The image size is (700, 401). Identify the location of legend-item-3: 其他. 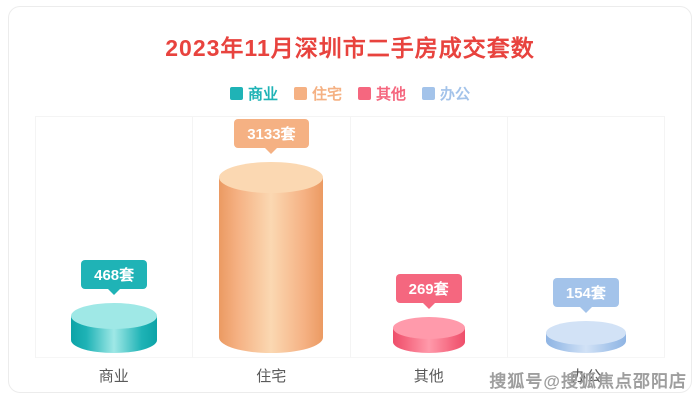
(382, 93).